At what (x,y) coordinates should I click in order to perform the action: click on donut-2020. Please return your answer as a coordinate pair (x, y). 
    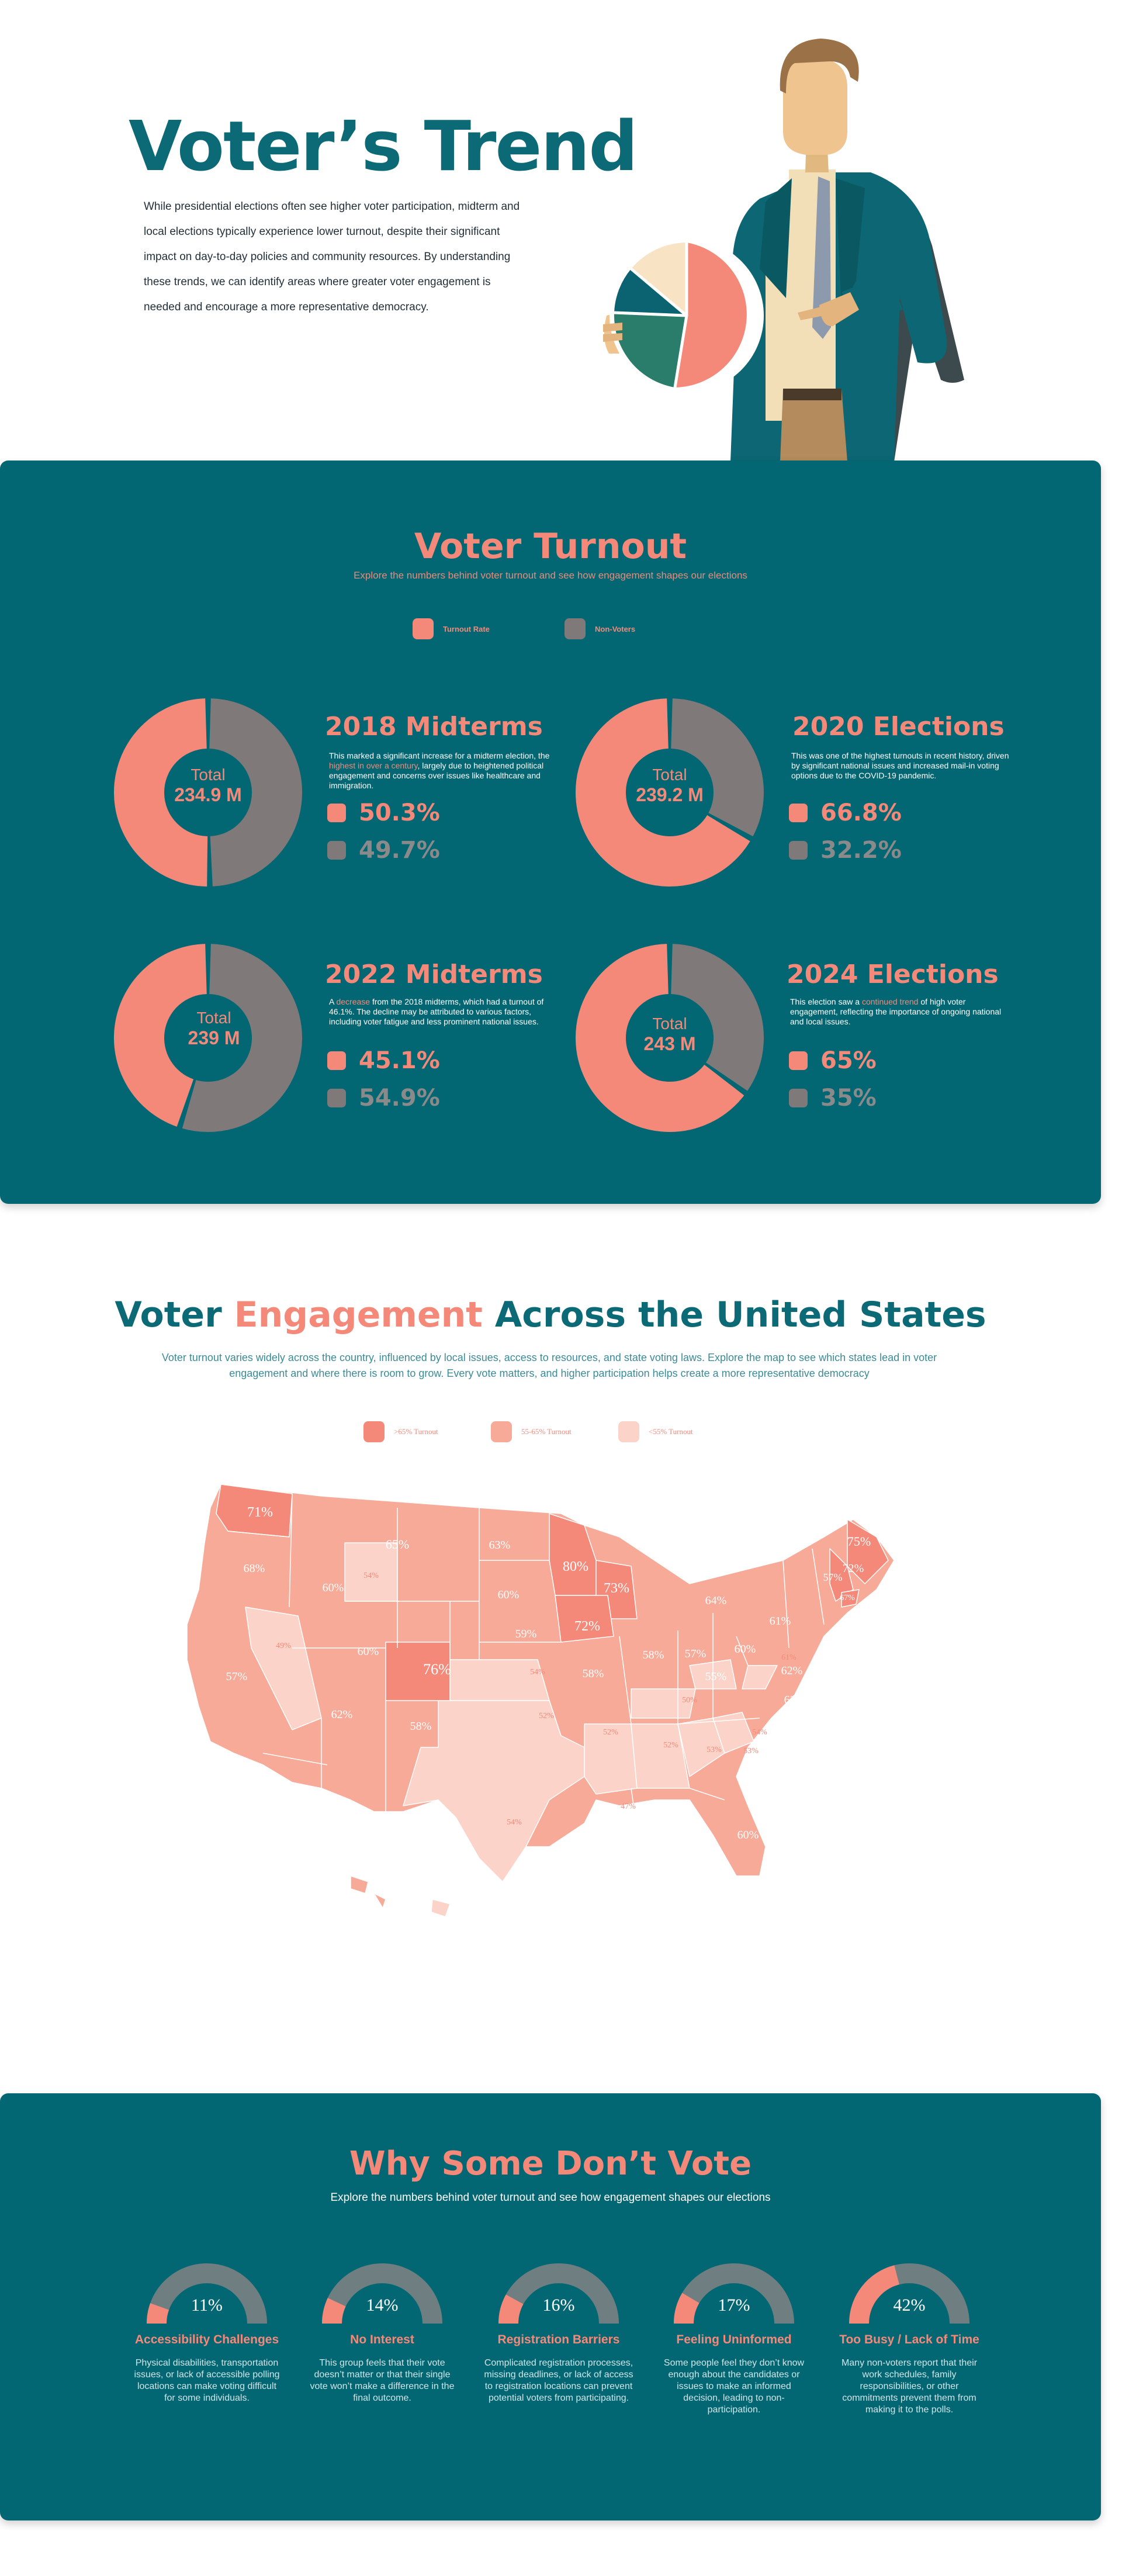
    Looking at the image, I should click on (670, 792).